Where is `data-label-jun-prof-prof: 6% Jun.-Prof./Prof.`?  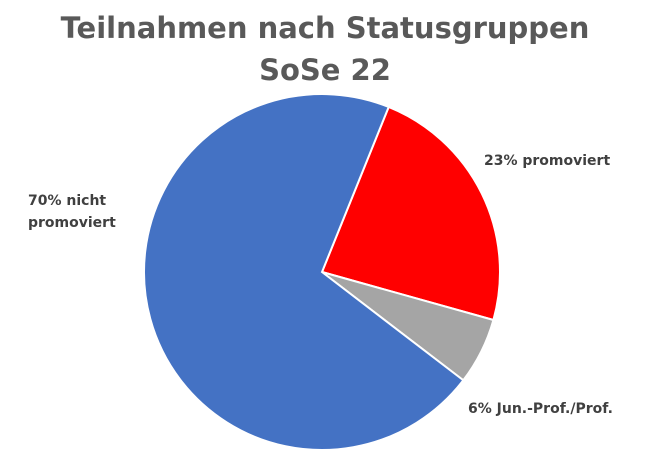 data-label-jun-prof-prof: 6% Jun.-Prof./Prof. is located at coordinates (540, 409).